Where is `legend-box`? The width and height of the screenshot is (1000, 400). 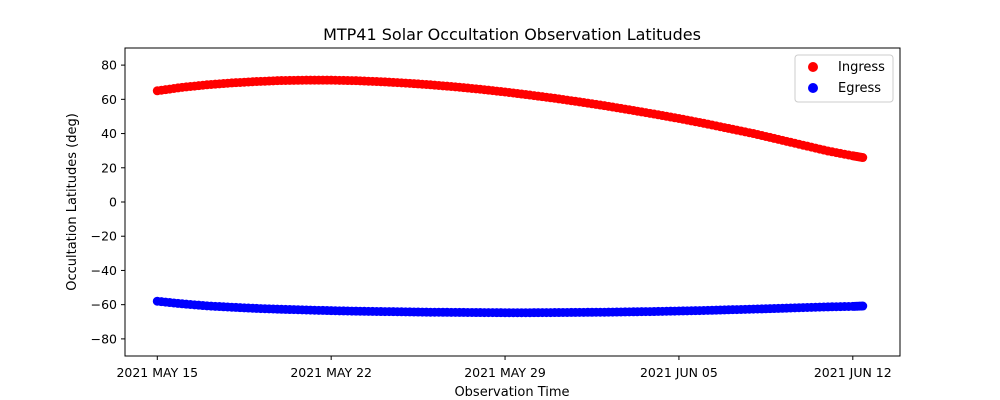 legend-box is located at coordinates (844, 78).